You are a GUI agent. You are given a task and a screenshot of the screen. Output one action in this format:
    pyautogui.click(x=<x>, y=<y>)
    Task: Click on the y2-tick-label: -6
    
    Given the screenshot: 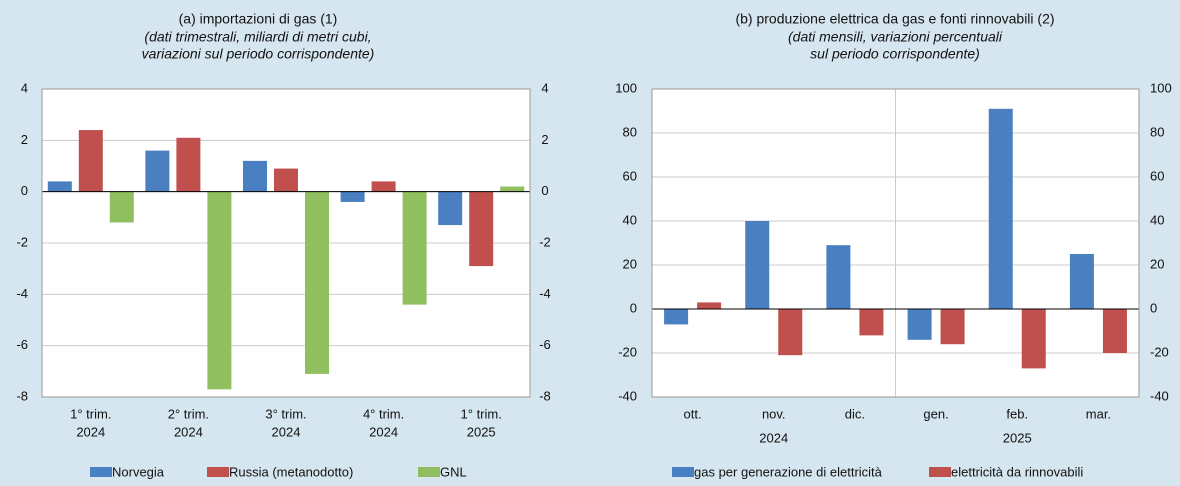 What is the action you would take?
    pyautogui.click(x=545, y=344)
    